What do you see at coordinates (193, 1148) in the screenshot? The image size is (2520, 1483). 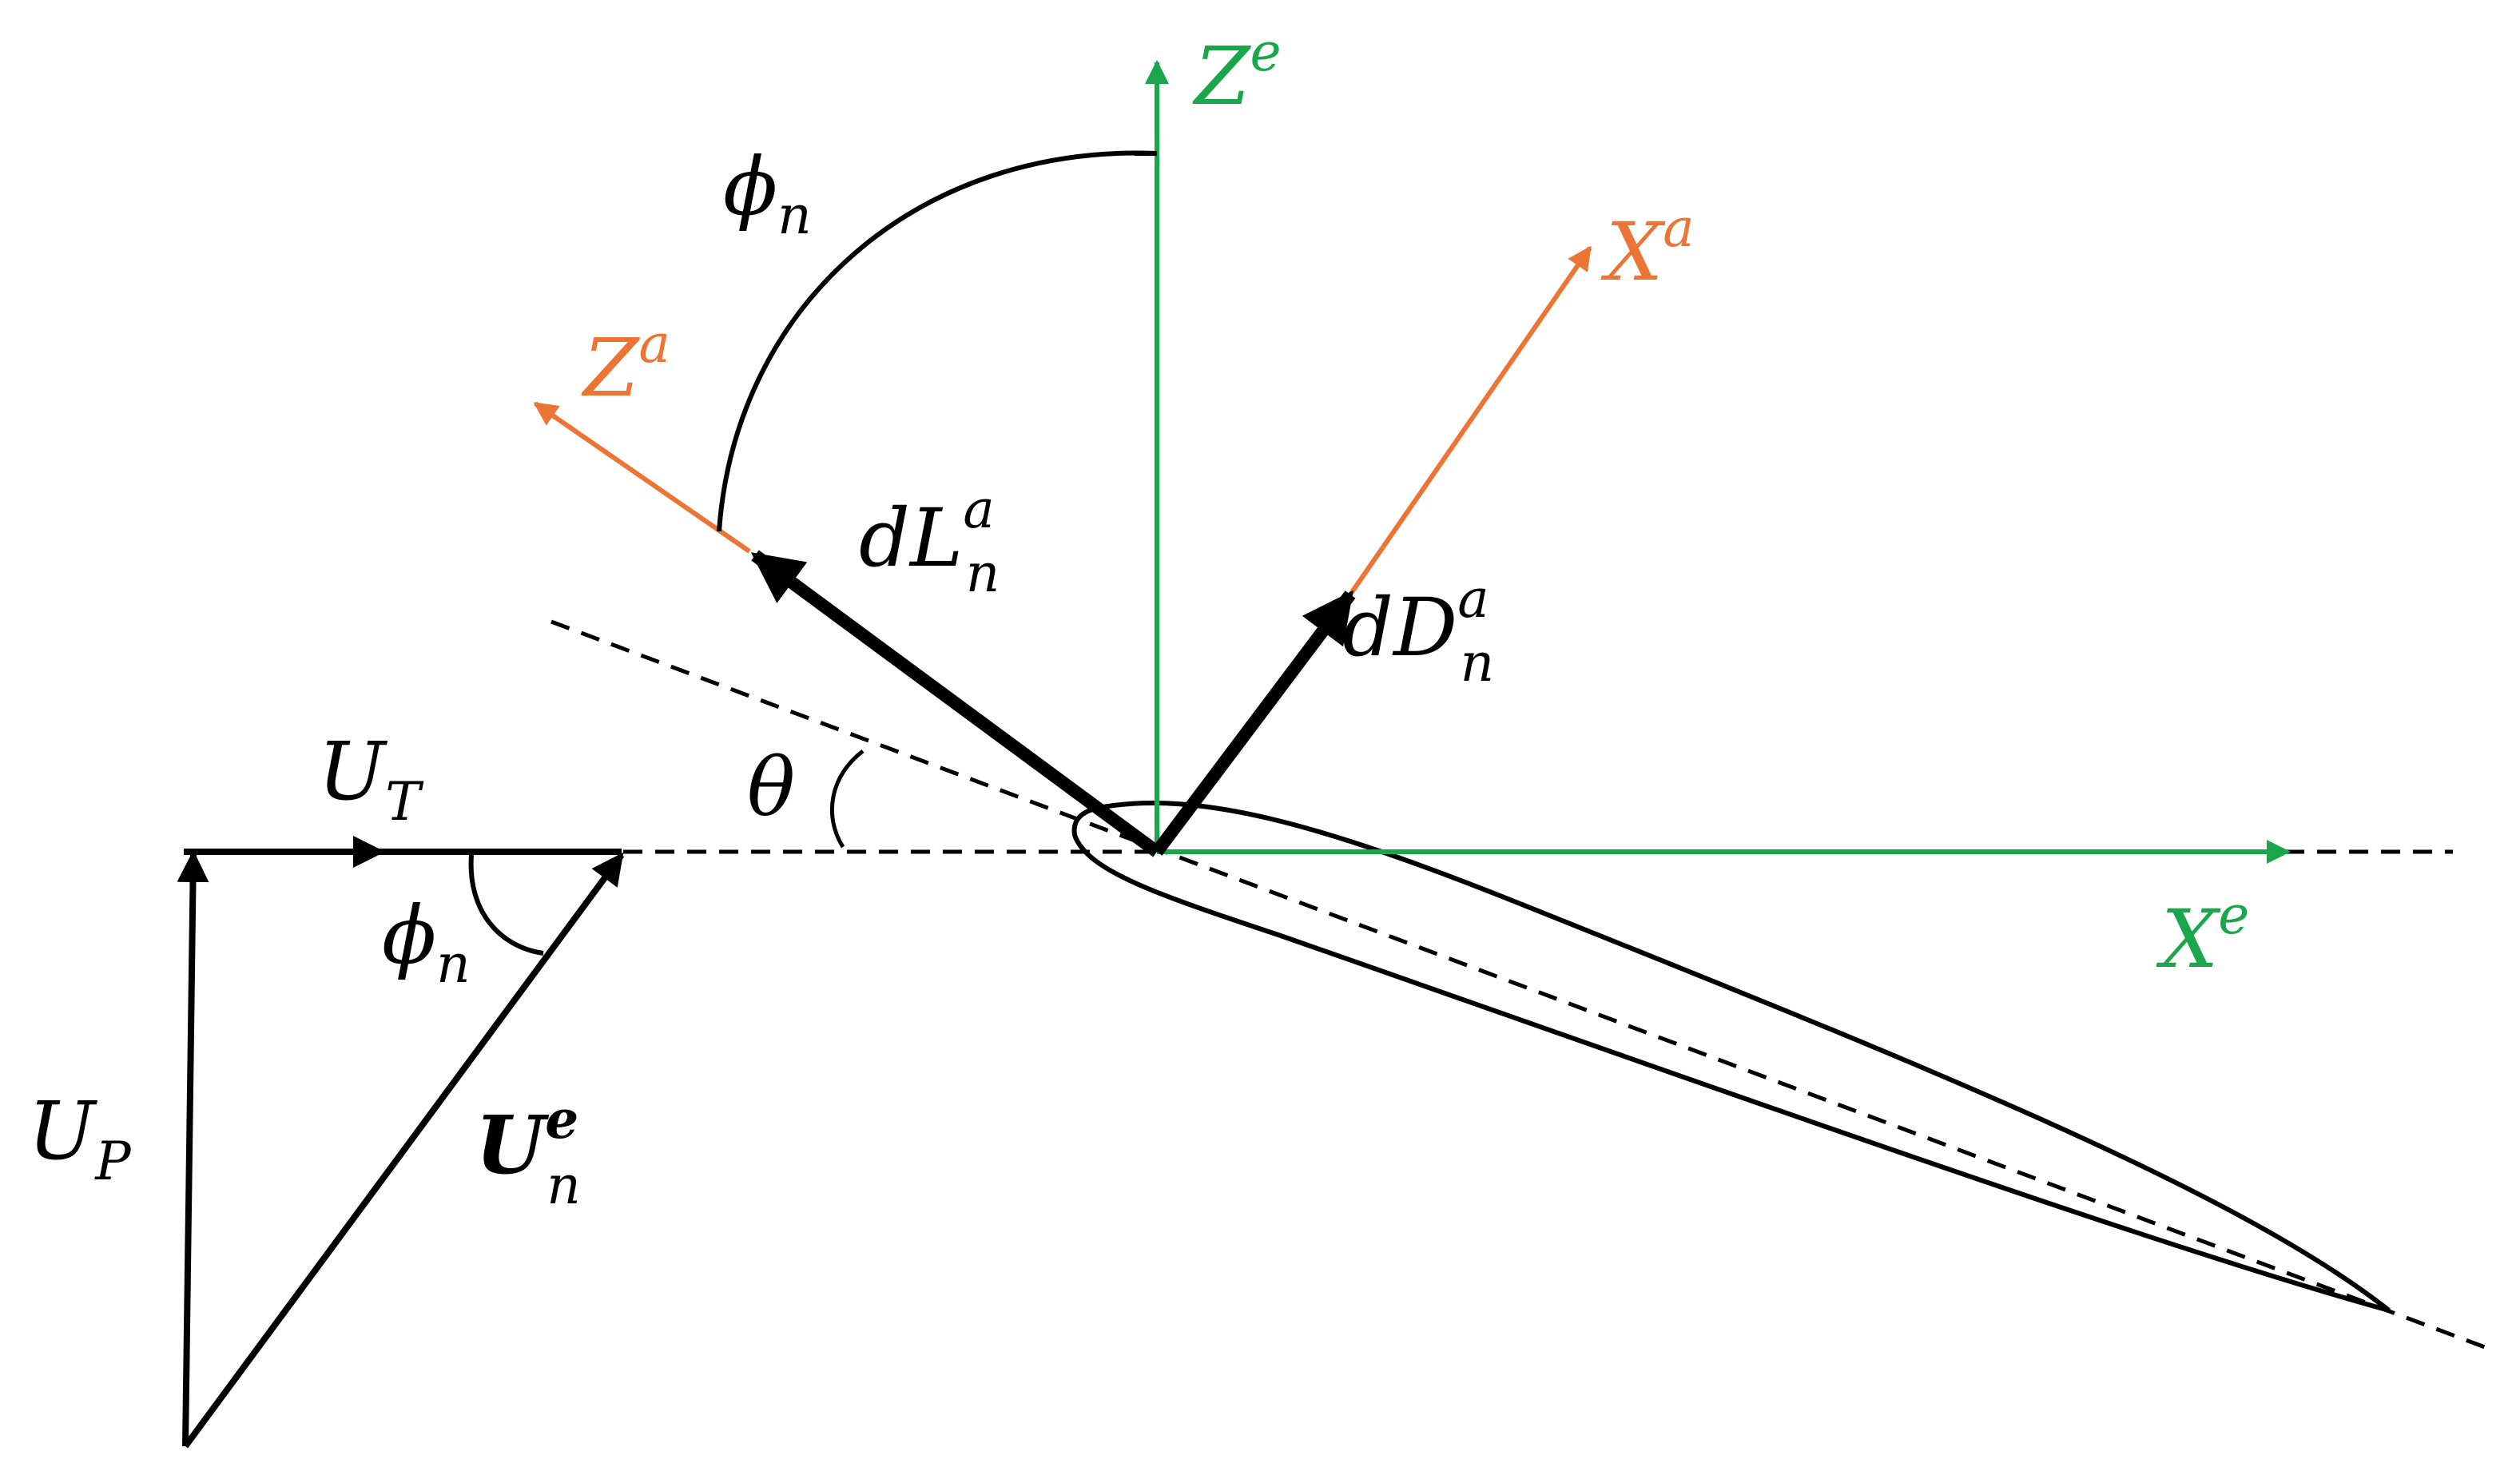 I see `up-velocity-arrow` at bounding box center [193, 1148].